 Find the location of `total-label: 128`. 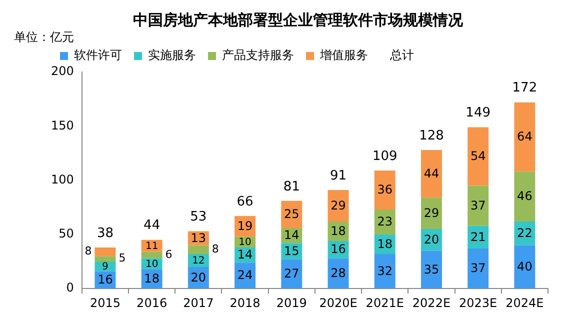

total-label: 128 is located at coordinates (431, 136).